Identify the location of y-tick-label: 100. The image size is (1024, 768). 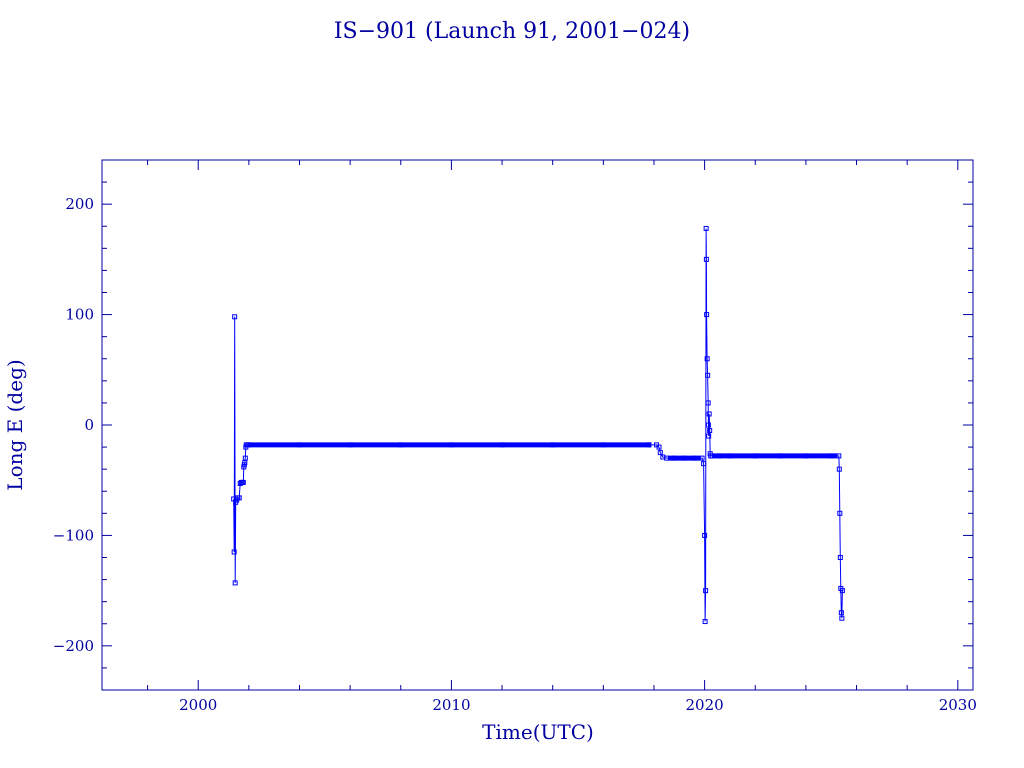
(79, 315).